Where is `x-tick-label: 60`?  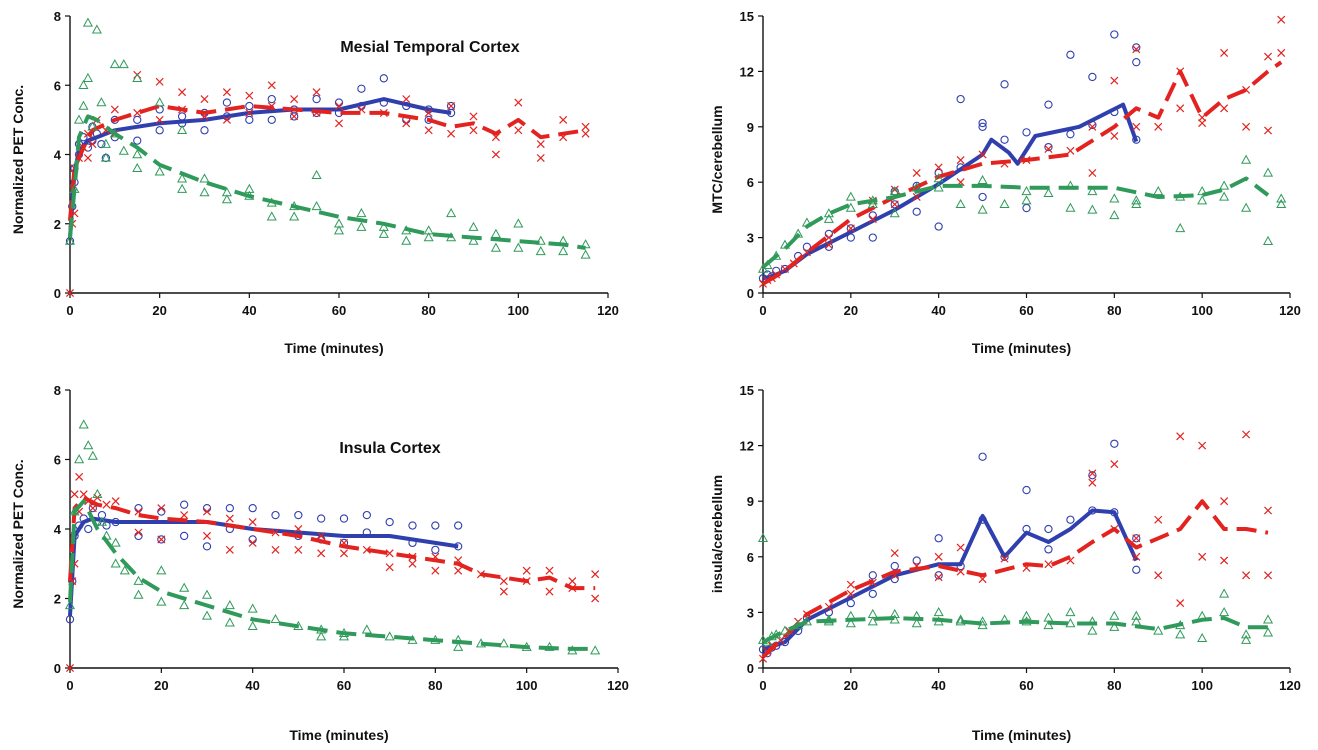
x-tick-label: 60 is located at coordinates (339, 310).